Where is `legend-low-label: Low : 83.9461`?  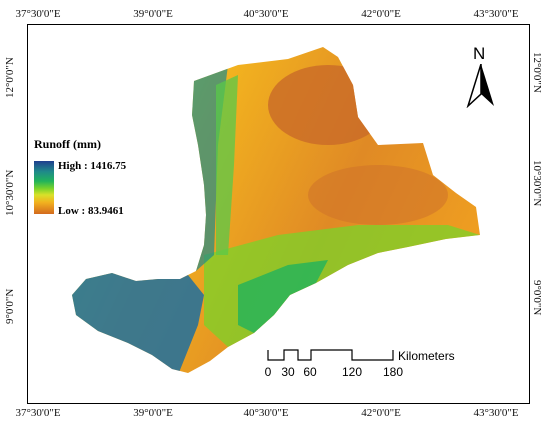
legend-low-label: Low : 83.9461 is located at coordinates (91, 211).